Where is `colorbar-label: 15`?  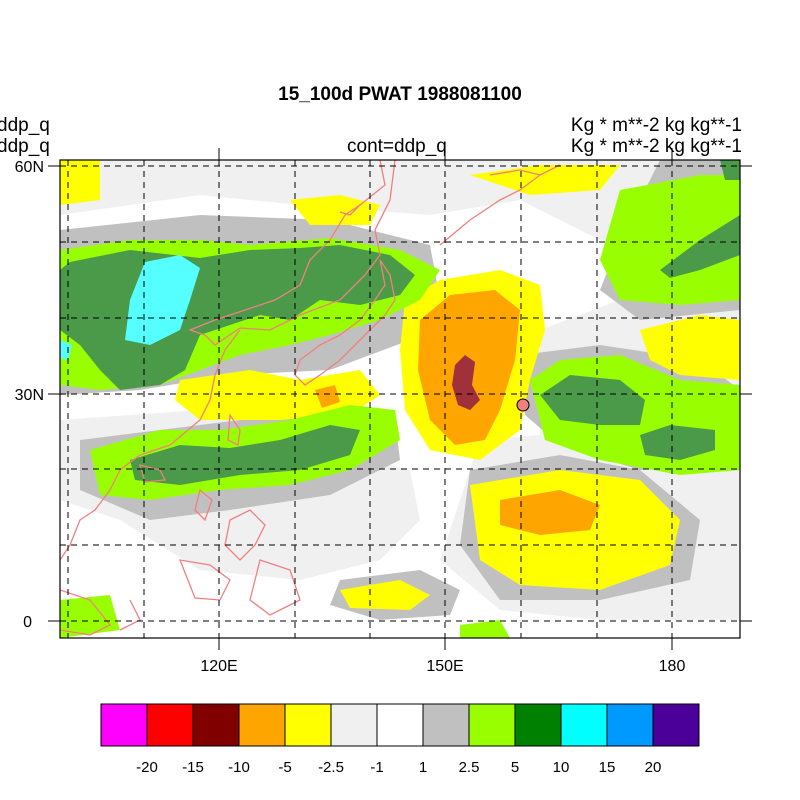
colorbar-label: 15 is located at coordinates (607, 767).